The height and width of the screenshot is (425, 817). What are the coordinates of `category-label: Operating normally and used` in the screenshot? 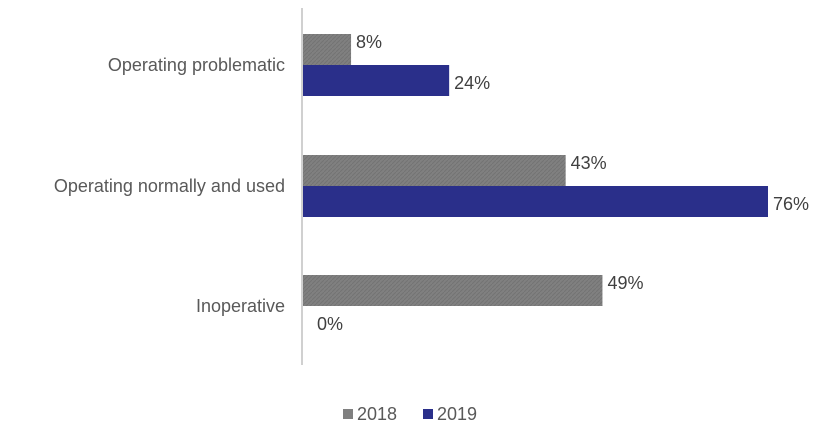 It's located at (169, 186).